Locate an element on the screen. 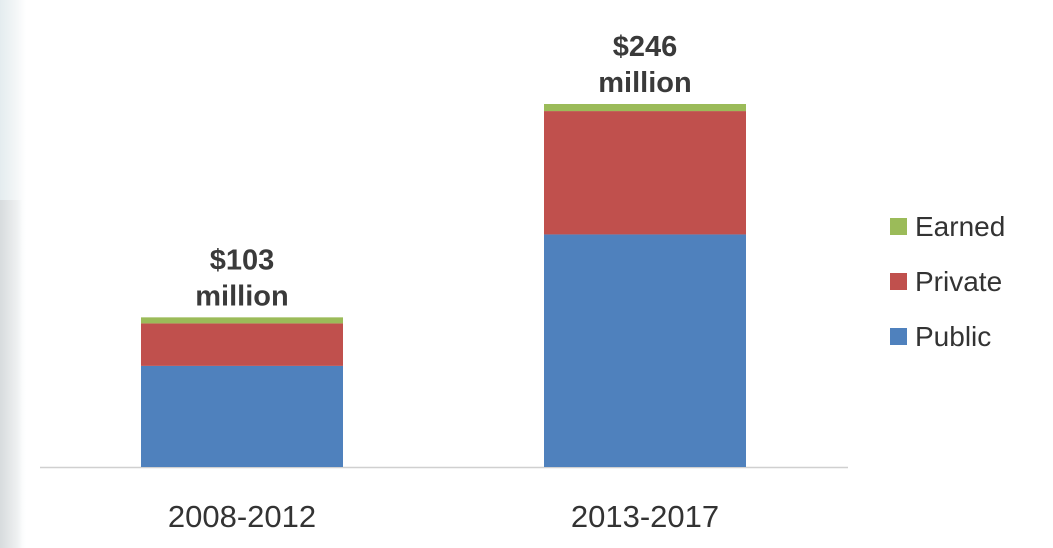  total-label-0-line-0: $103 is located at coordinates (242, 260).